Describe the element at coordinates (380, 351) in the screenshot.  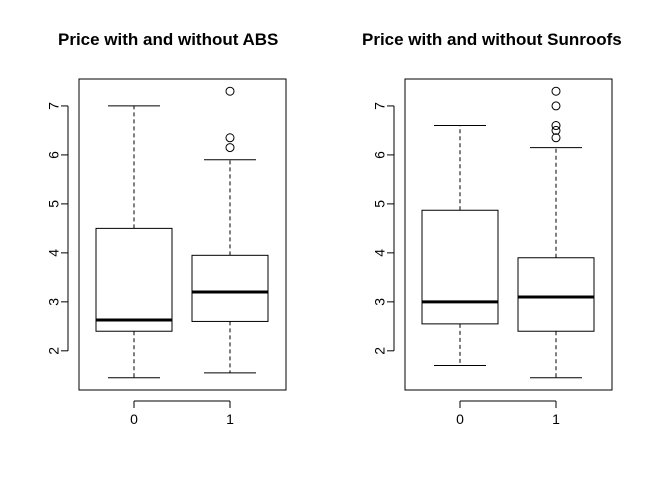
I see `sunroofs-y-tick-label-2: 2` at that location.